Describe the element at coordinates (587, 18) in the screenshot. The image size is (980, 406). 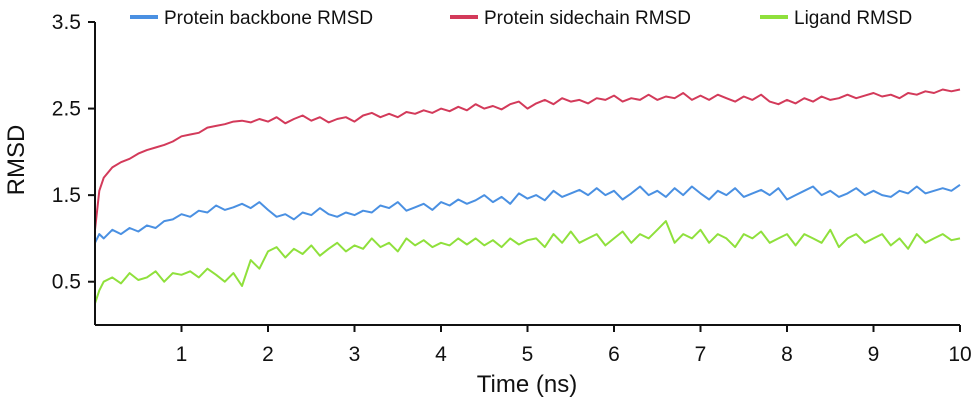
I see `legend-label: Protein sidechain RMSD` at that location.